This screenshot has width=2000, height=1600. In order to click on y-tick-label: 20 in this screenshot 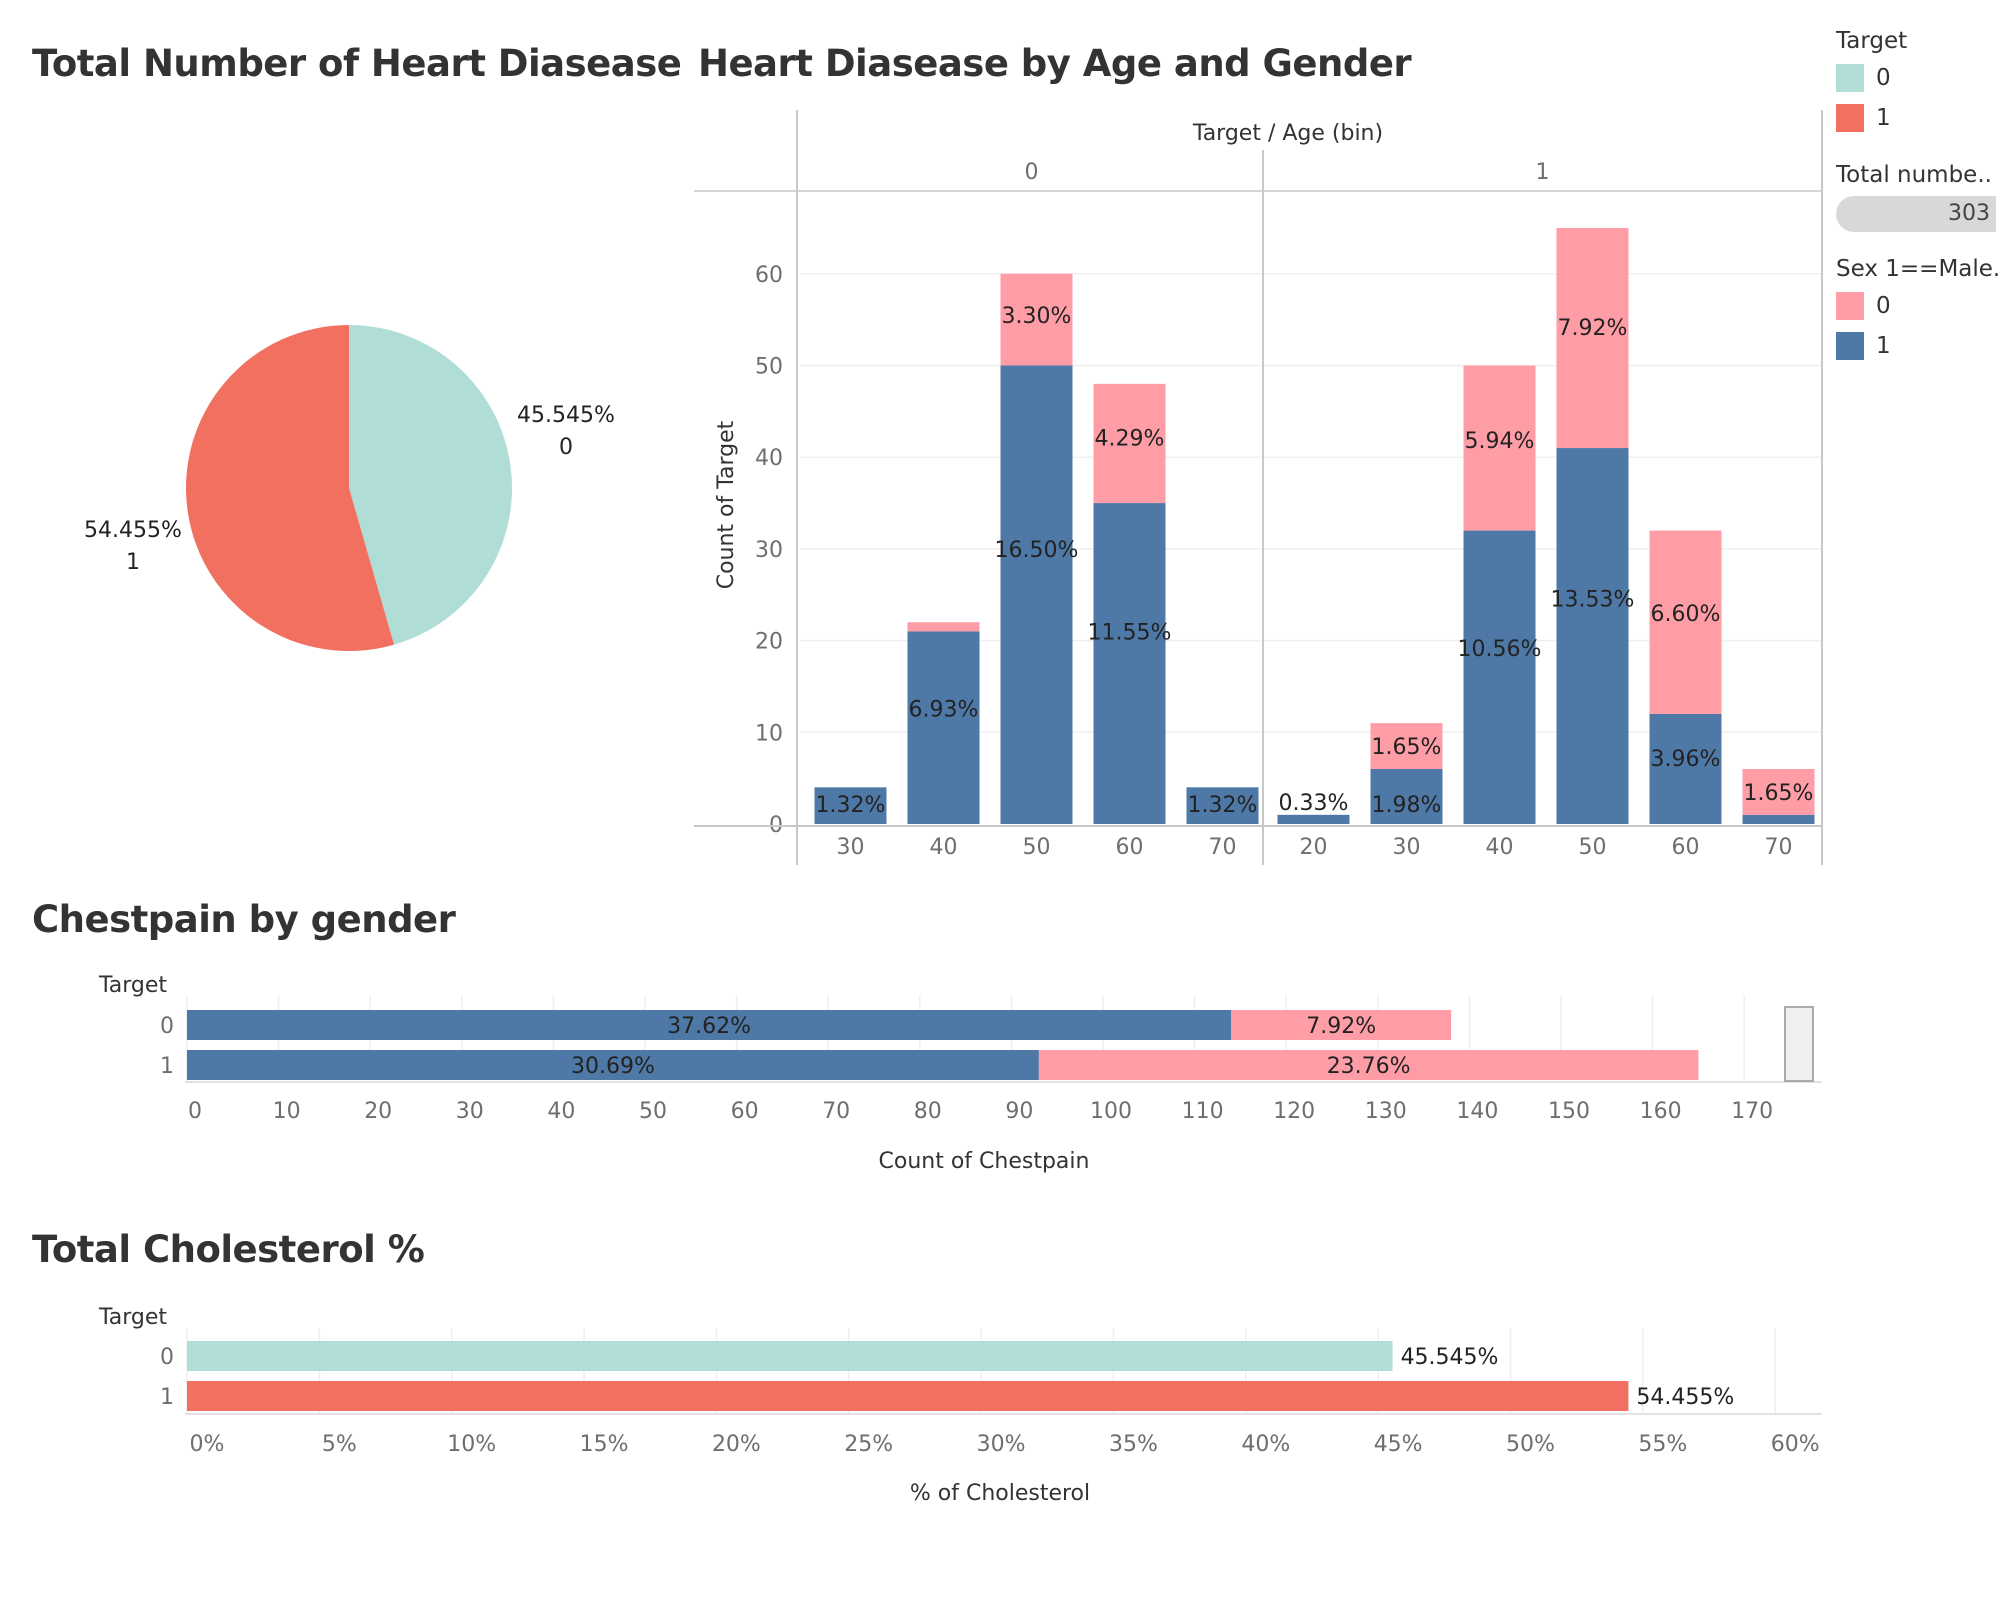, I will do `click(769, 642)`.